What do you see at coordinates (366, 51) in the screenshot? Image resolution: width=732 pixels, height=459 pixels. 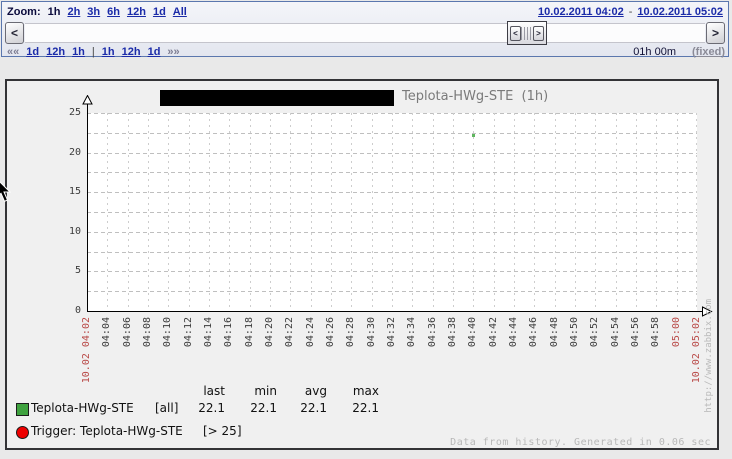 I see `period-nav-row: «« 1d 12h 1h | 1h 12h 1d »» 01h 00m (fixed)` at bounding box center [366, 51].